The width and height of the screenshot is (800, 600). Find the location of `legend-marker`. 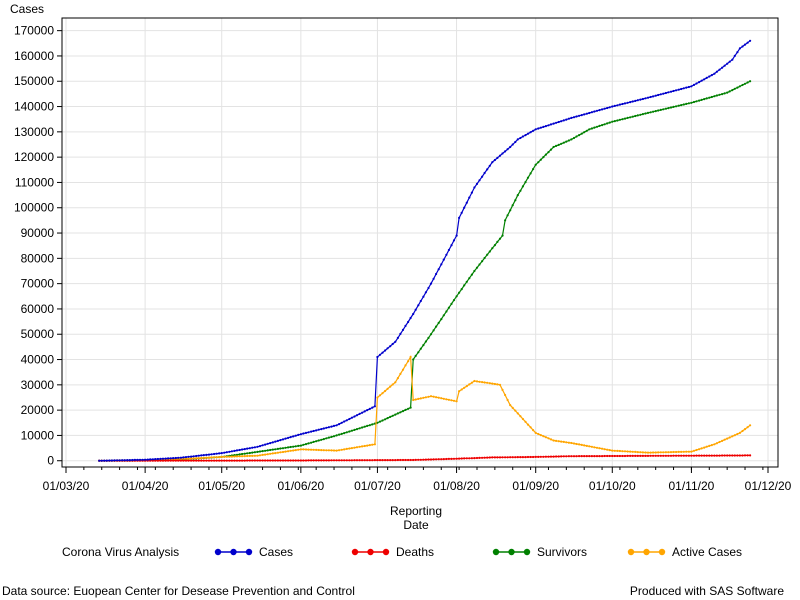

legend-marker is located at coordinates (527, 552).